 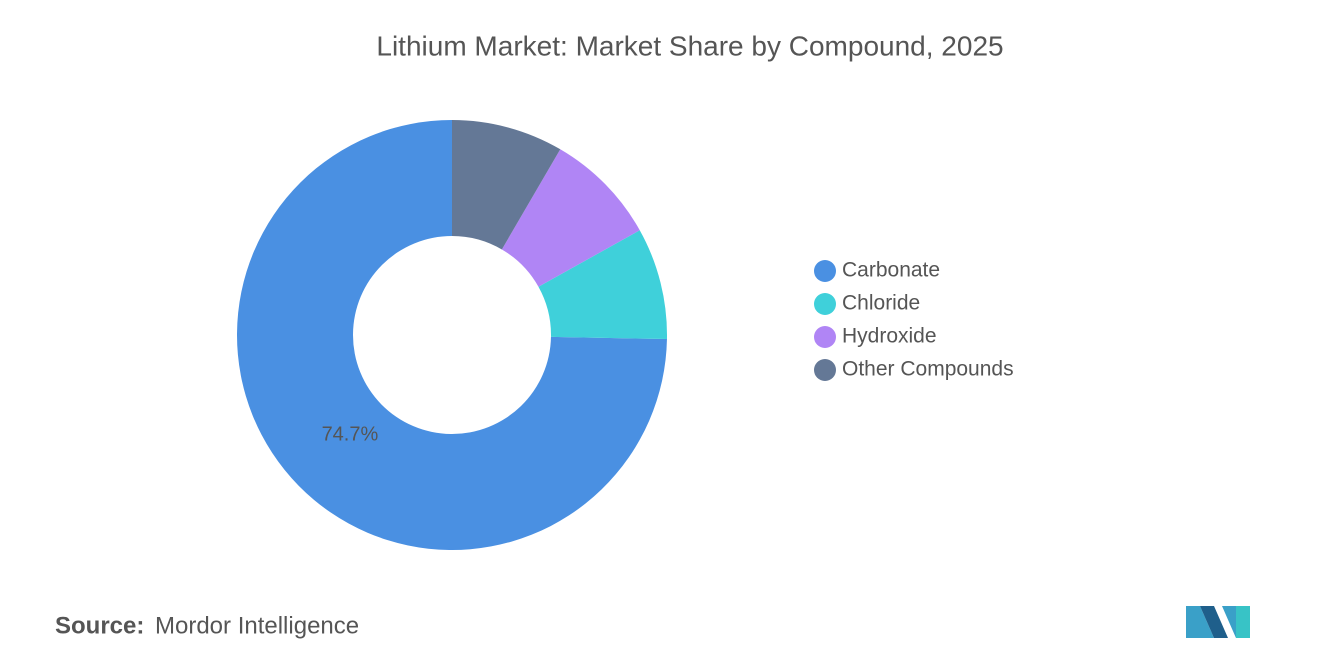 I want to click on legend-label: Hydroxide, so click(x=889, y=336).